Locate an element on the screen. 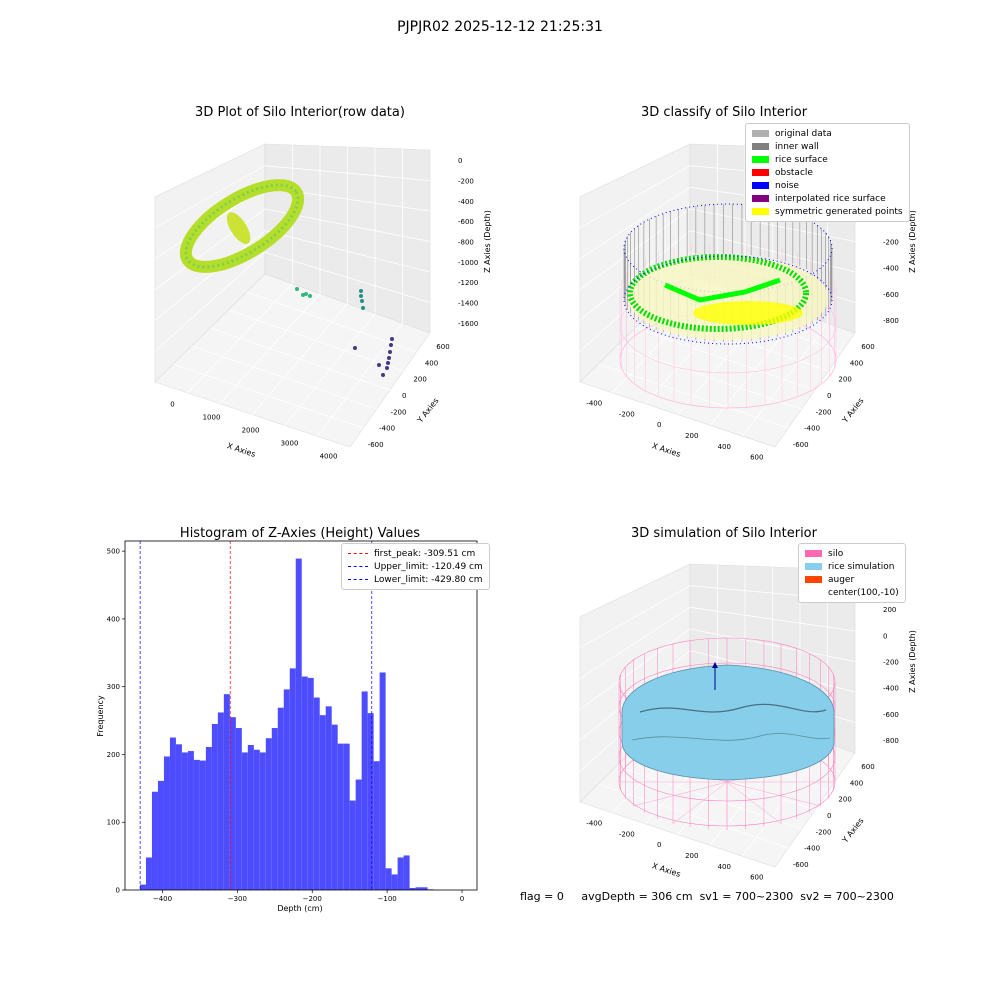  y-tick-label: -200 is located at coordinates (824, 832).